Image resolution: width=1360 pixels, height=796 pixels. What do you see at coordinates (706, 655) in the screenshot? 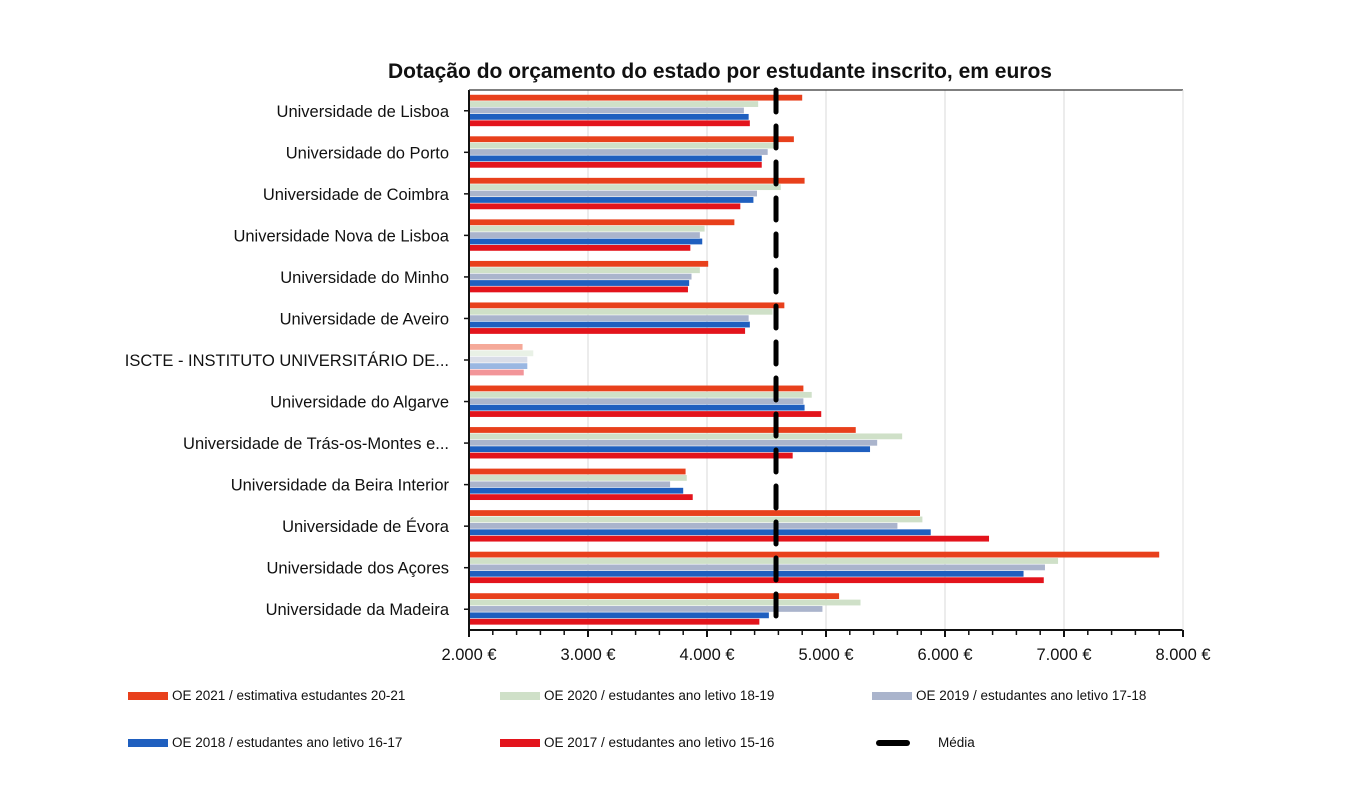
I see `x-tick-label: 4.000 €` at bounding box center [706, 655].